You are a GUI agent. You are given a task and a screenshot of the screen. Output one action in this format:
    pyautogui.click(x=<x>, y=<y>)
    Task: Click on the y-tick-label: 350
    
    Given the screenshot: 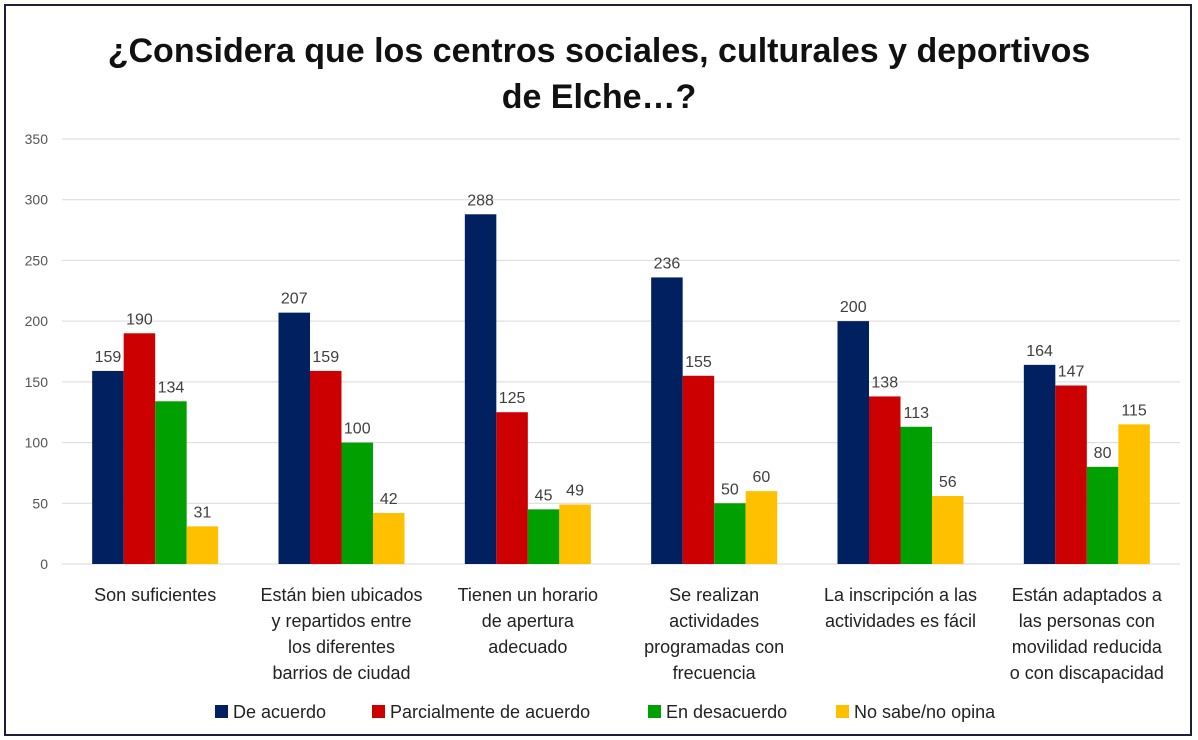 What is the action you would take?
    pyautogui.click(x=37, y=139)
    